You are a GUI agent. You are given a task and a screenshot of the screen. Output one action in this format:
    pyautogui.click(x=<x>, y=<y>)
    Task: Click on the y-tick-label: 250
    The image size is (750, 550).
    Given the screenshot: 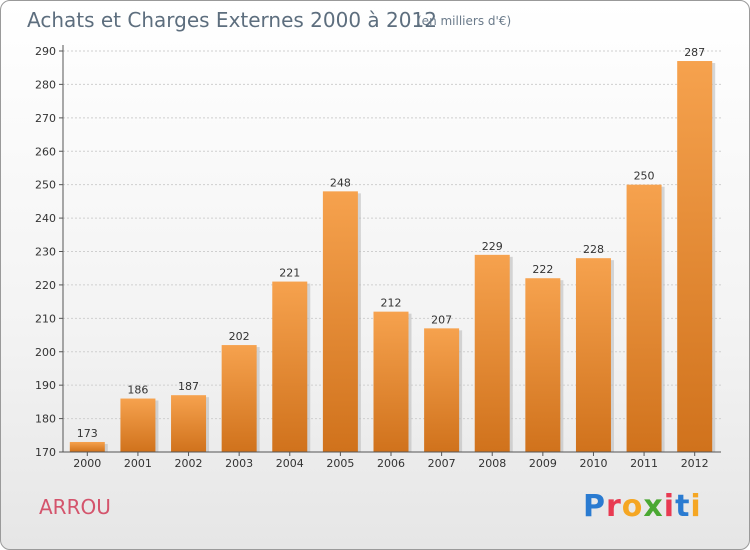 What is the action you would take?
    pyautogui.click(x=45, y=185)
    